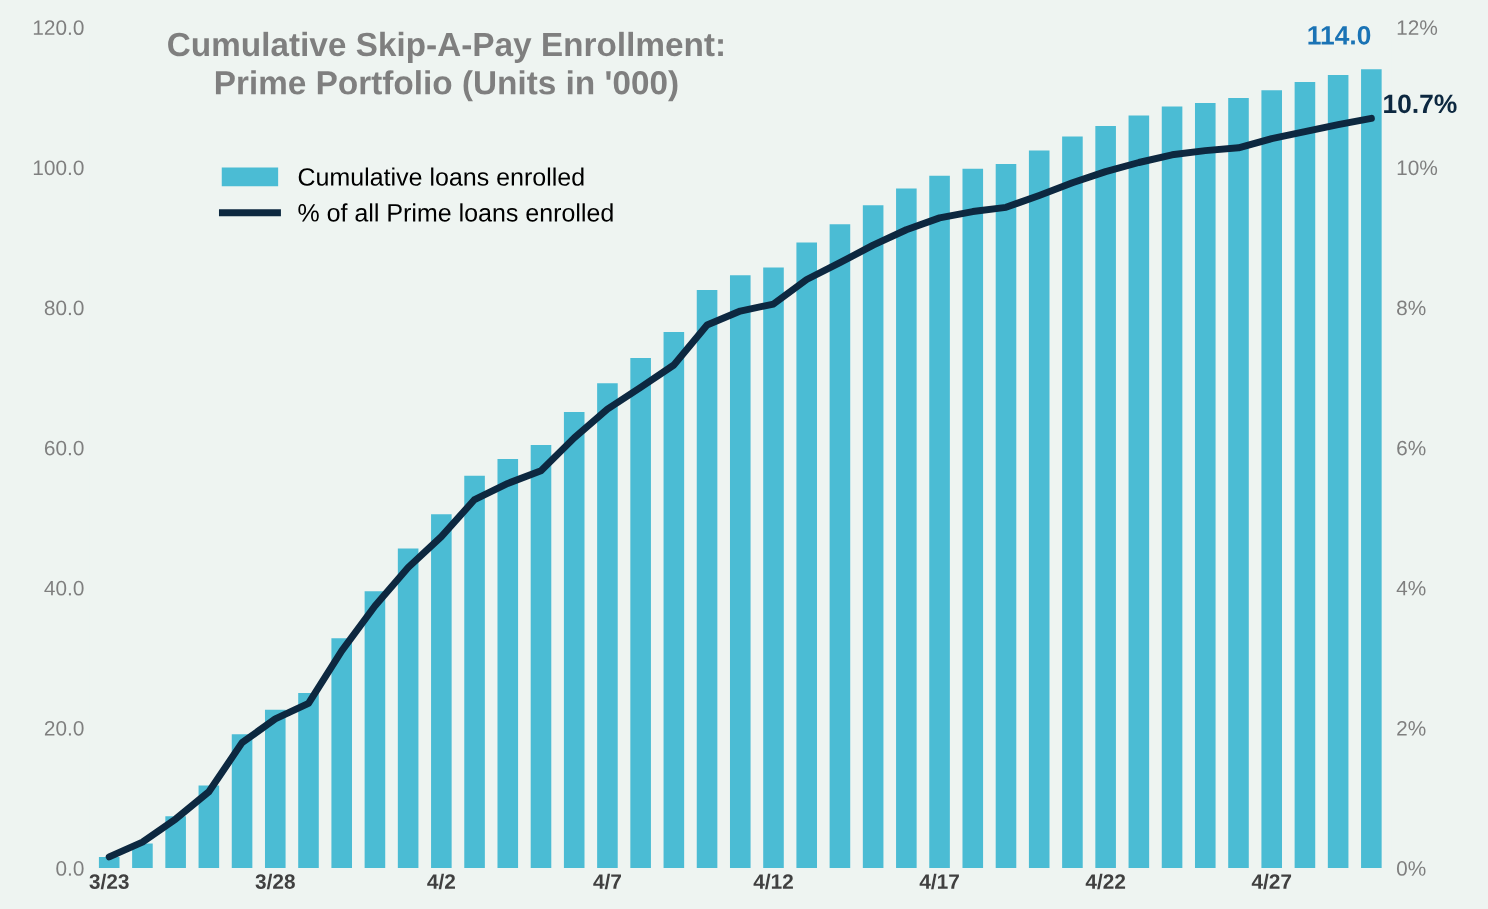  Describe the element at coordinates (64, 308) in the screenshot. I see `y-tick-label: 80.0` at that location.